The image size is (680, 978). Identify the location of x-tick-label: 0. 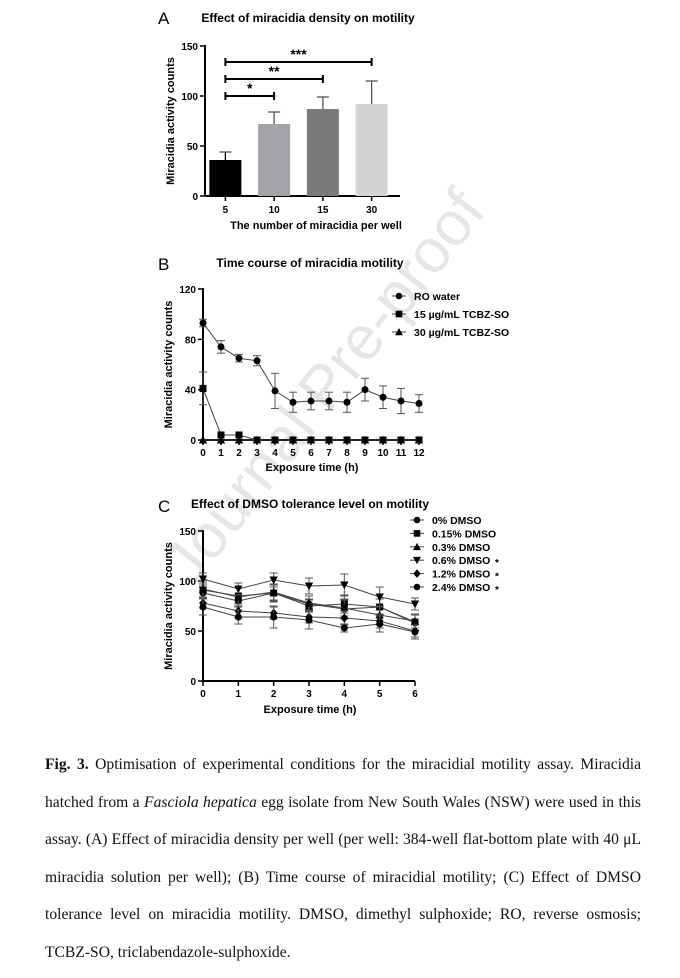
(203, 694).